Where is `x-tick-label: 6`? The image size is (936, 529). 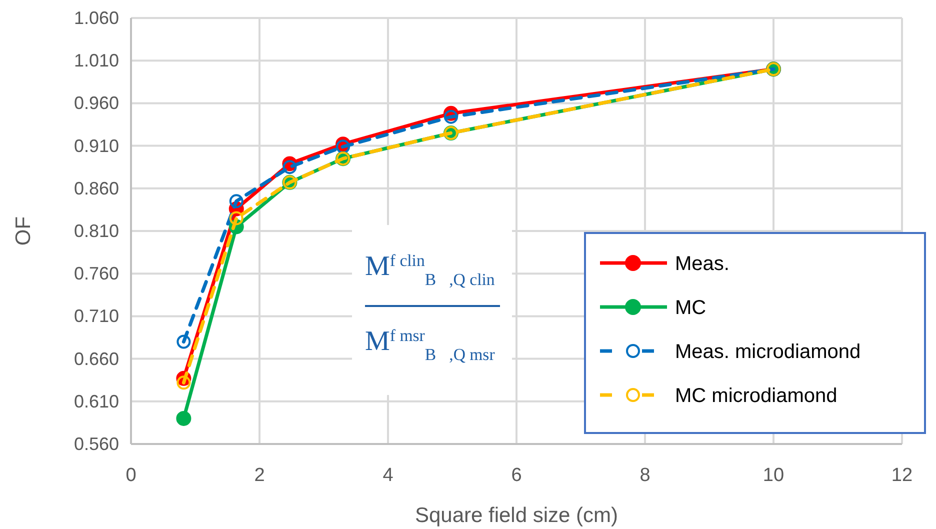 x-tick-label: 6 is located at coordinates (516, 475).